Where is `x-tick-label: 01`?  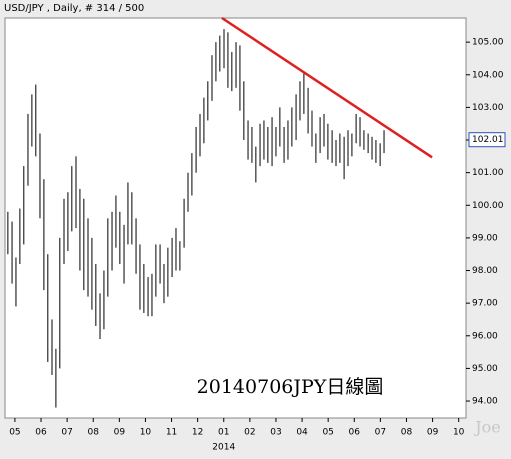 x-tick-label: 01 is located at coordinates (223, 433).